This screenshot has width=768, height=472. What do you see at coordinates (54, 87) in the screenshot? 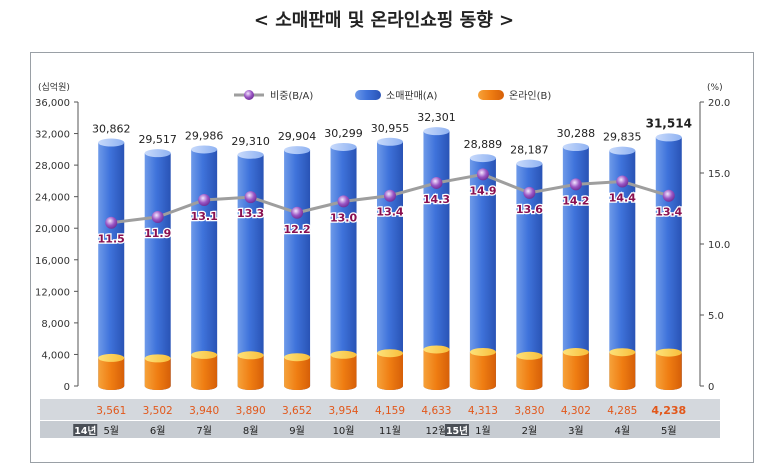
I see `left-axis-unit: (십억원)` at bounding box center [54, 87].